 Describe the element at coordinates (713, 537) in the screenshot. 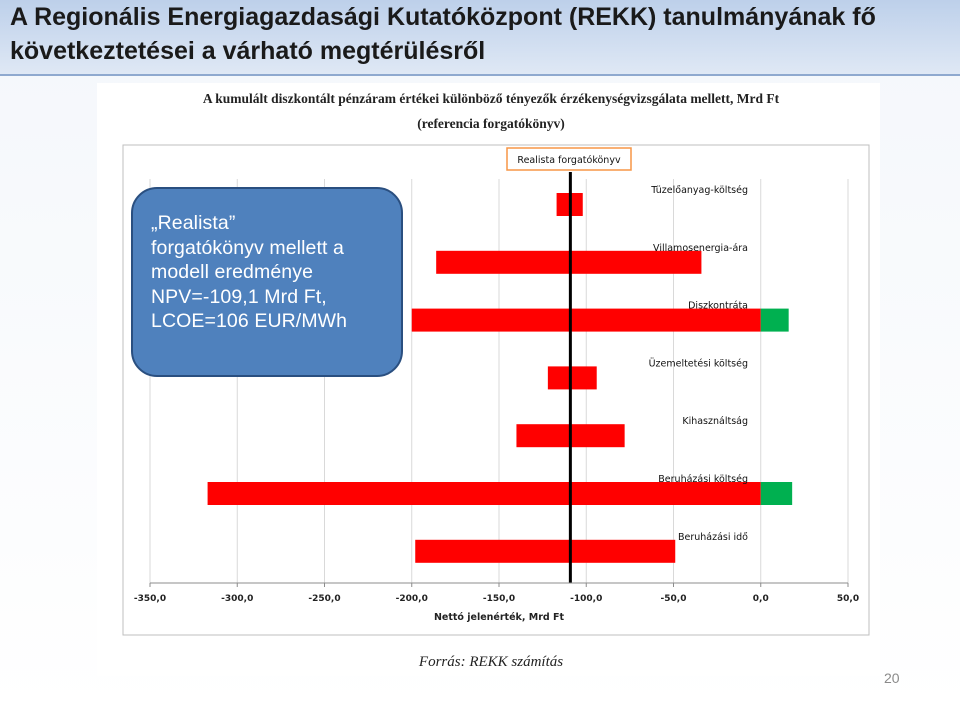

I see `category-label: Beruházási idő` at that location.